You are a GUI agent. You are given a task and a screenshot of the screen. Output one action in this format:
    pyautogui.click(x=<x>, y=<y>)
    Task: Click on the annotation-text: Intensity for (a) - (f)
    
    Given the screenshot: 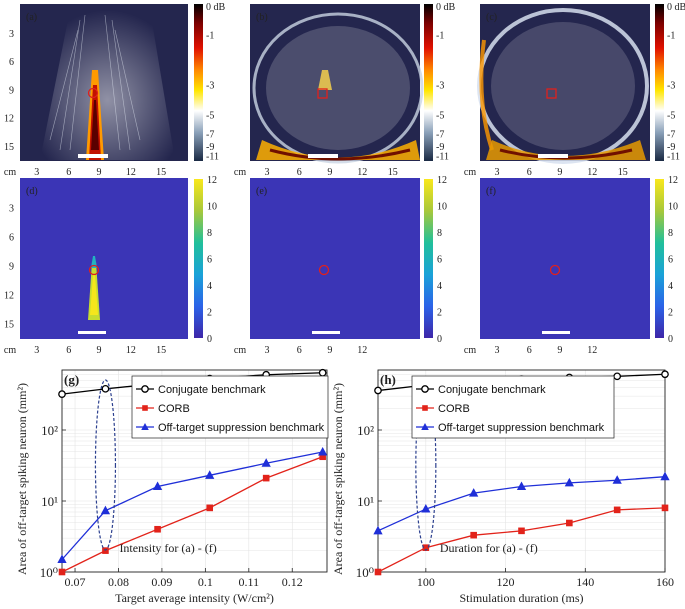 What is the action you would take?
    pyautogui.click(x=167, y=548)
    